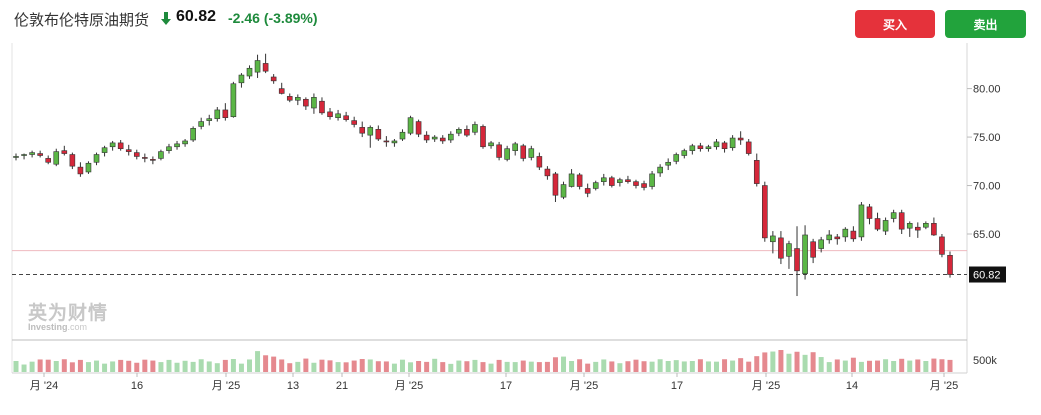 This screenshot has height=415, width=1041. I want to click on y-axis: 80.00 75.00 70.00 65.00 60.82 500k, so click(986, 225).